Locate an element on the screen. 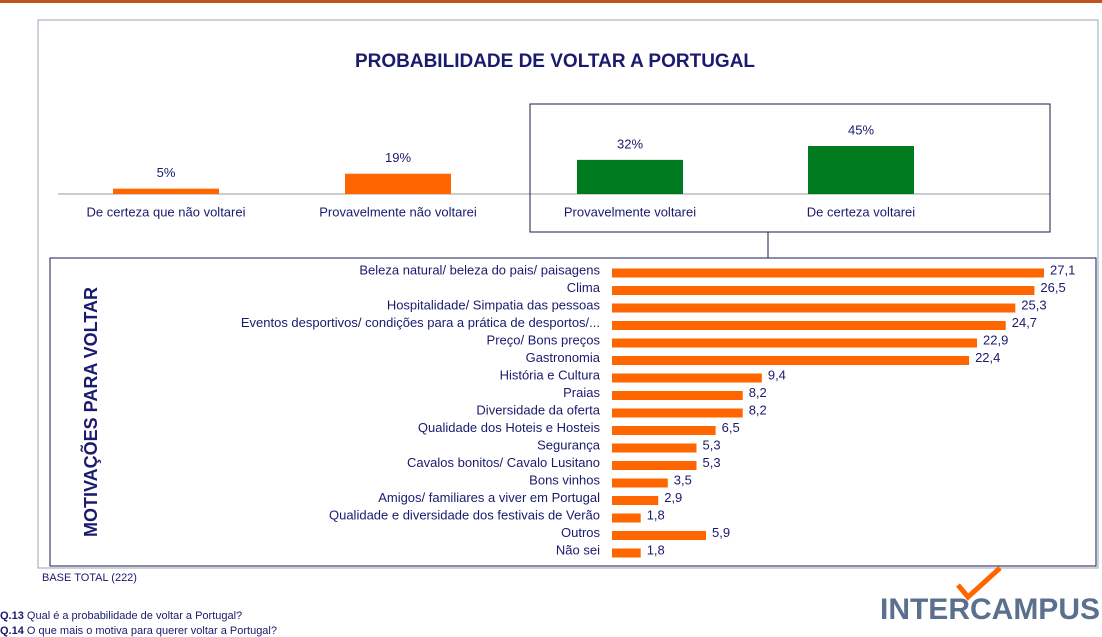  category-label: Amigos/ familiares a viver em Portugal is located at coordinates (489, 497).